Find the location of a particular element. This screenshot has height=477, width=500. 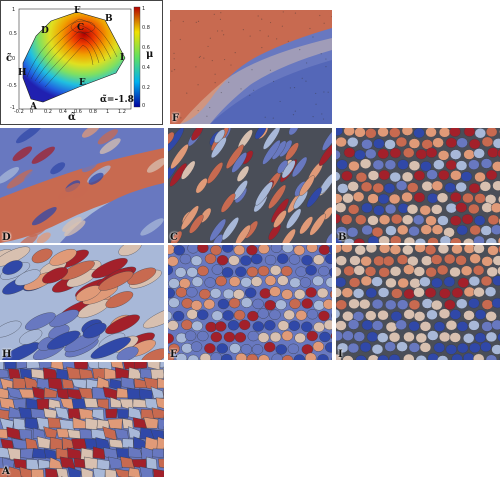

panel-i: I is located at coordinates (418, 302).